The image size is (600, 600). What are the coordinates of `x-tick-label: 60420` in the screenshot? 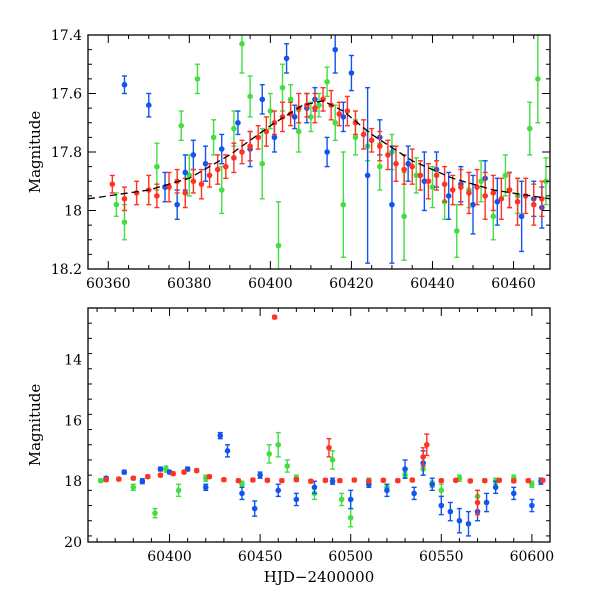 It's located at (351, 284).